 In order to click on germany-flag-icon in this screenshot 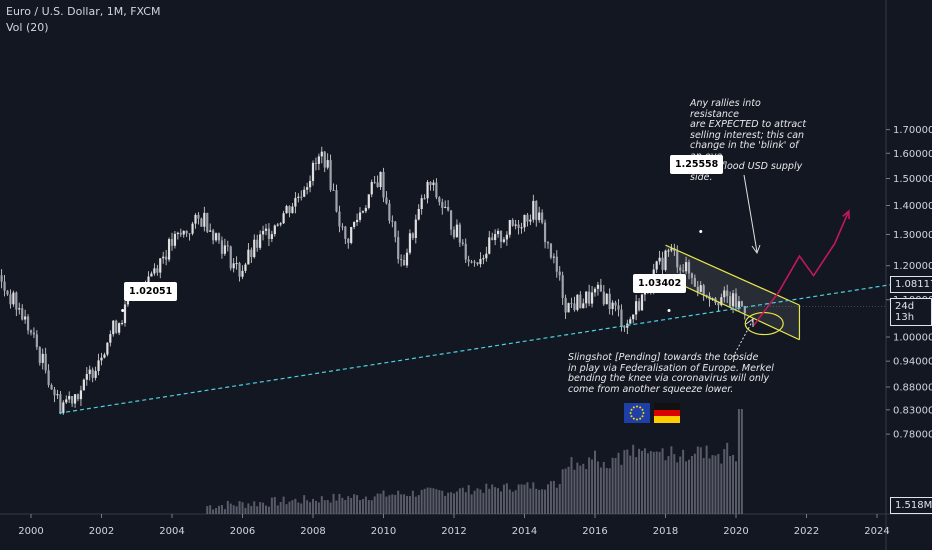, I will do `click(667, 413)`.